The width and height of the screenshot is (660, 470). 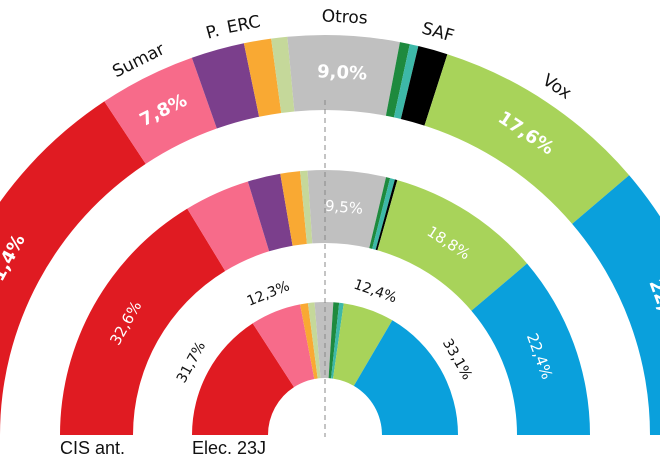 I want to click on inner-value-label-1: 12,3%, so click(x=268, y=293).